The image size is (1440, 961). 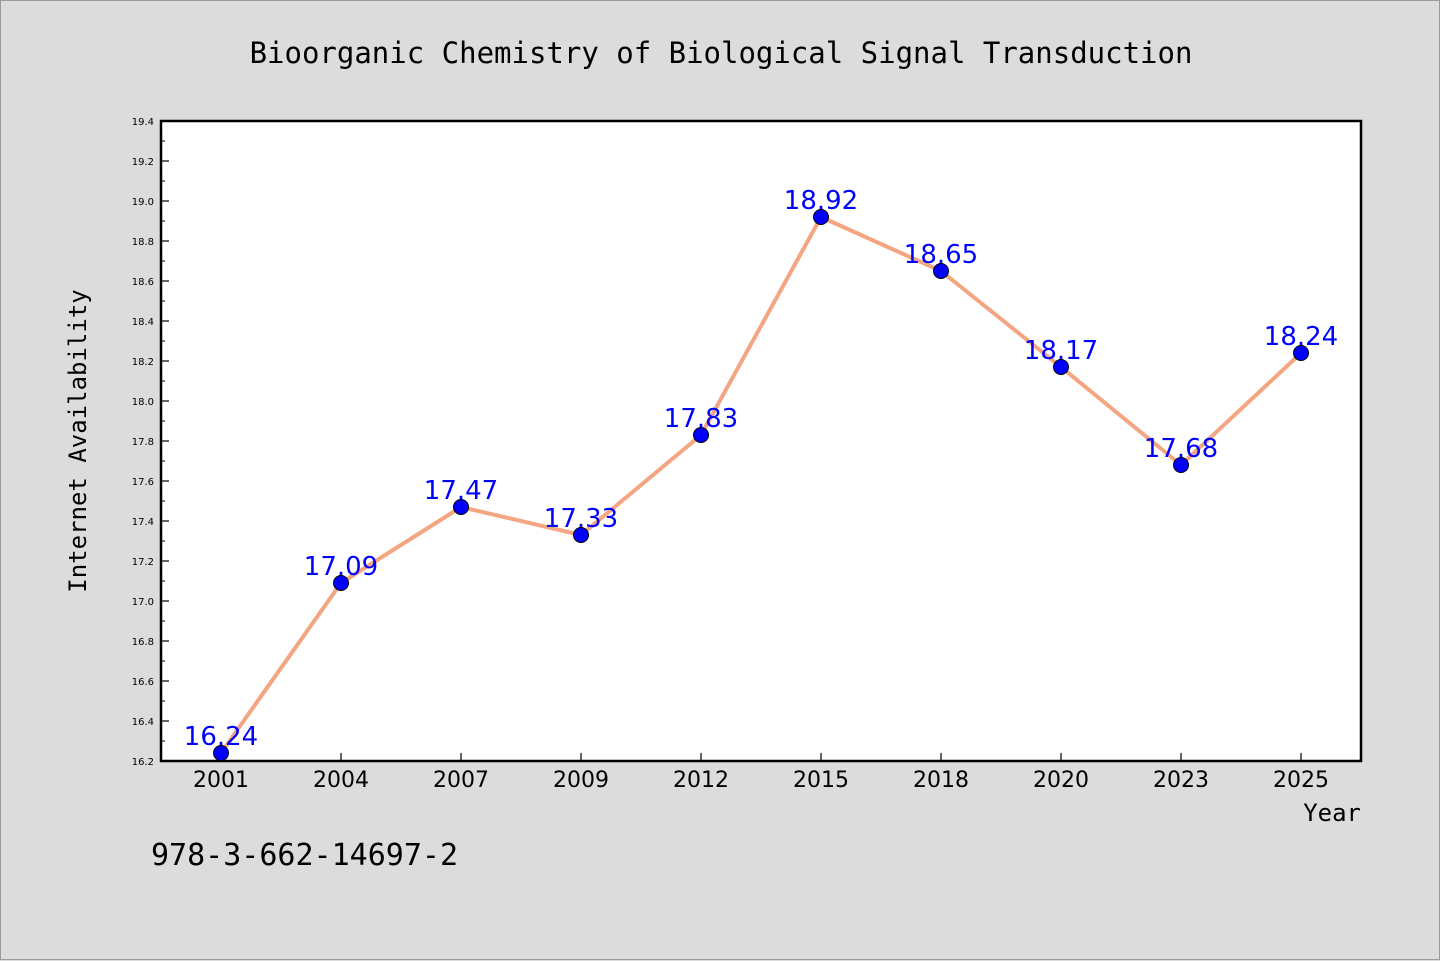 I want to click on x-tick-label: 2012, so click(x=701, y=780).